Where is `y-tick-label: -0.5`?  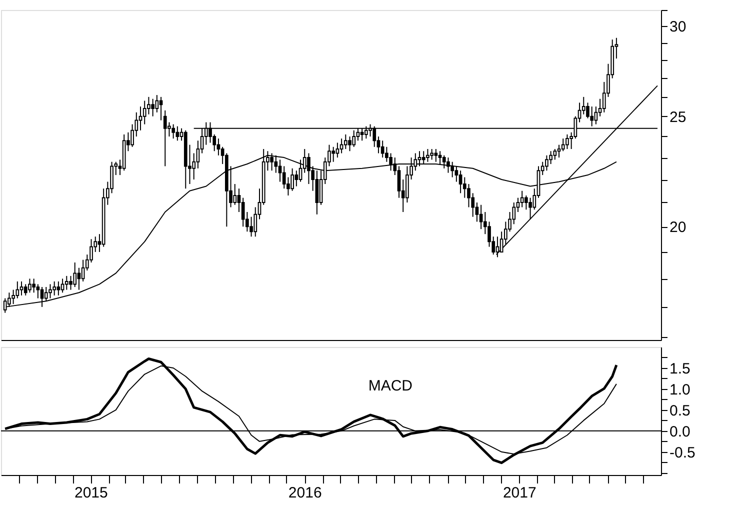 y-tick-label: -0.5 is located at coordinates (683, 453).